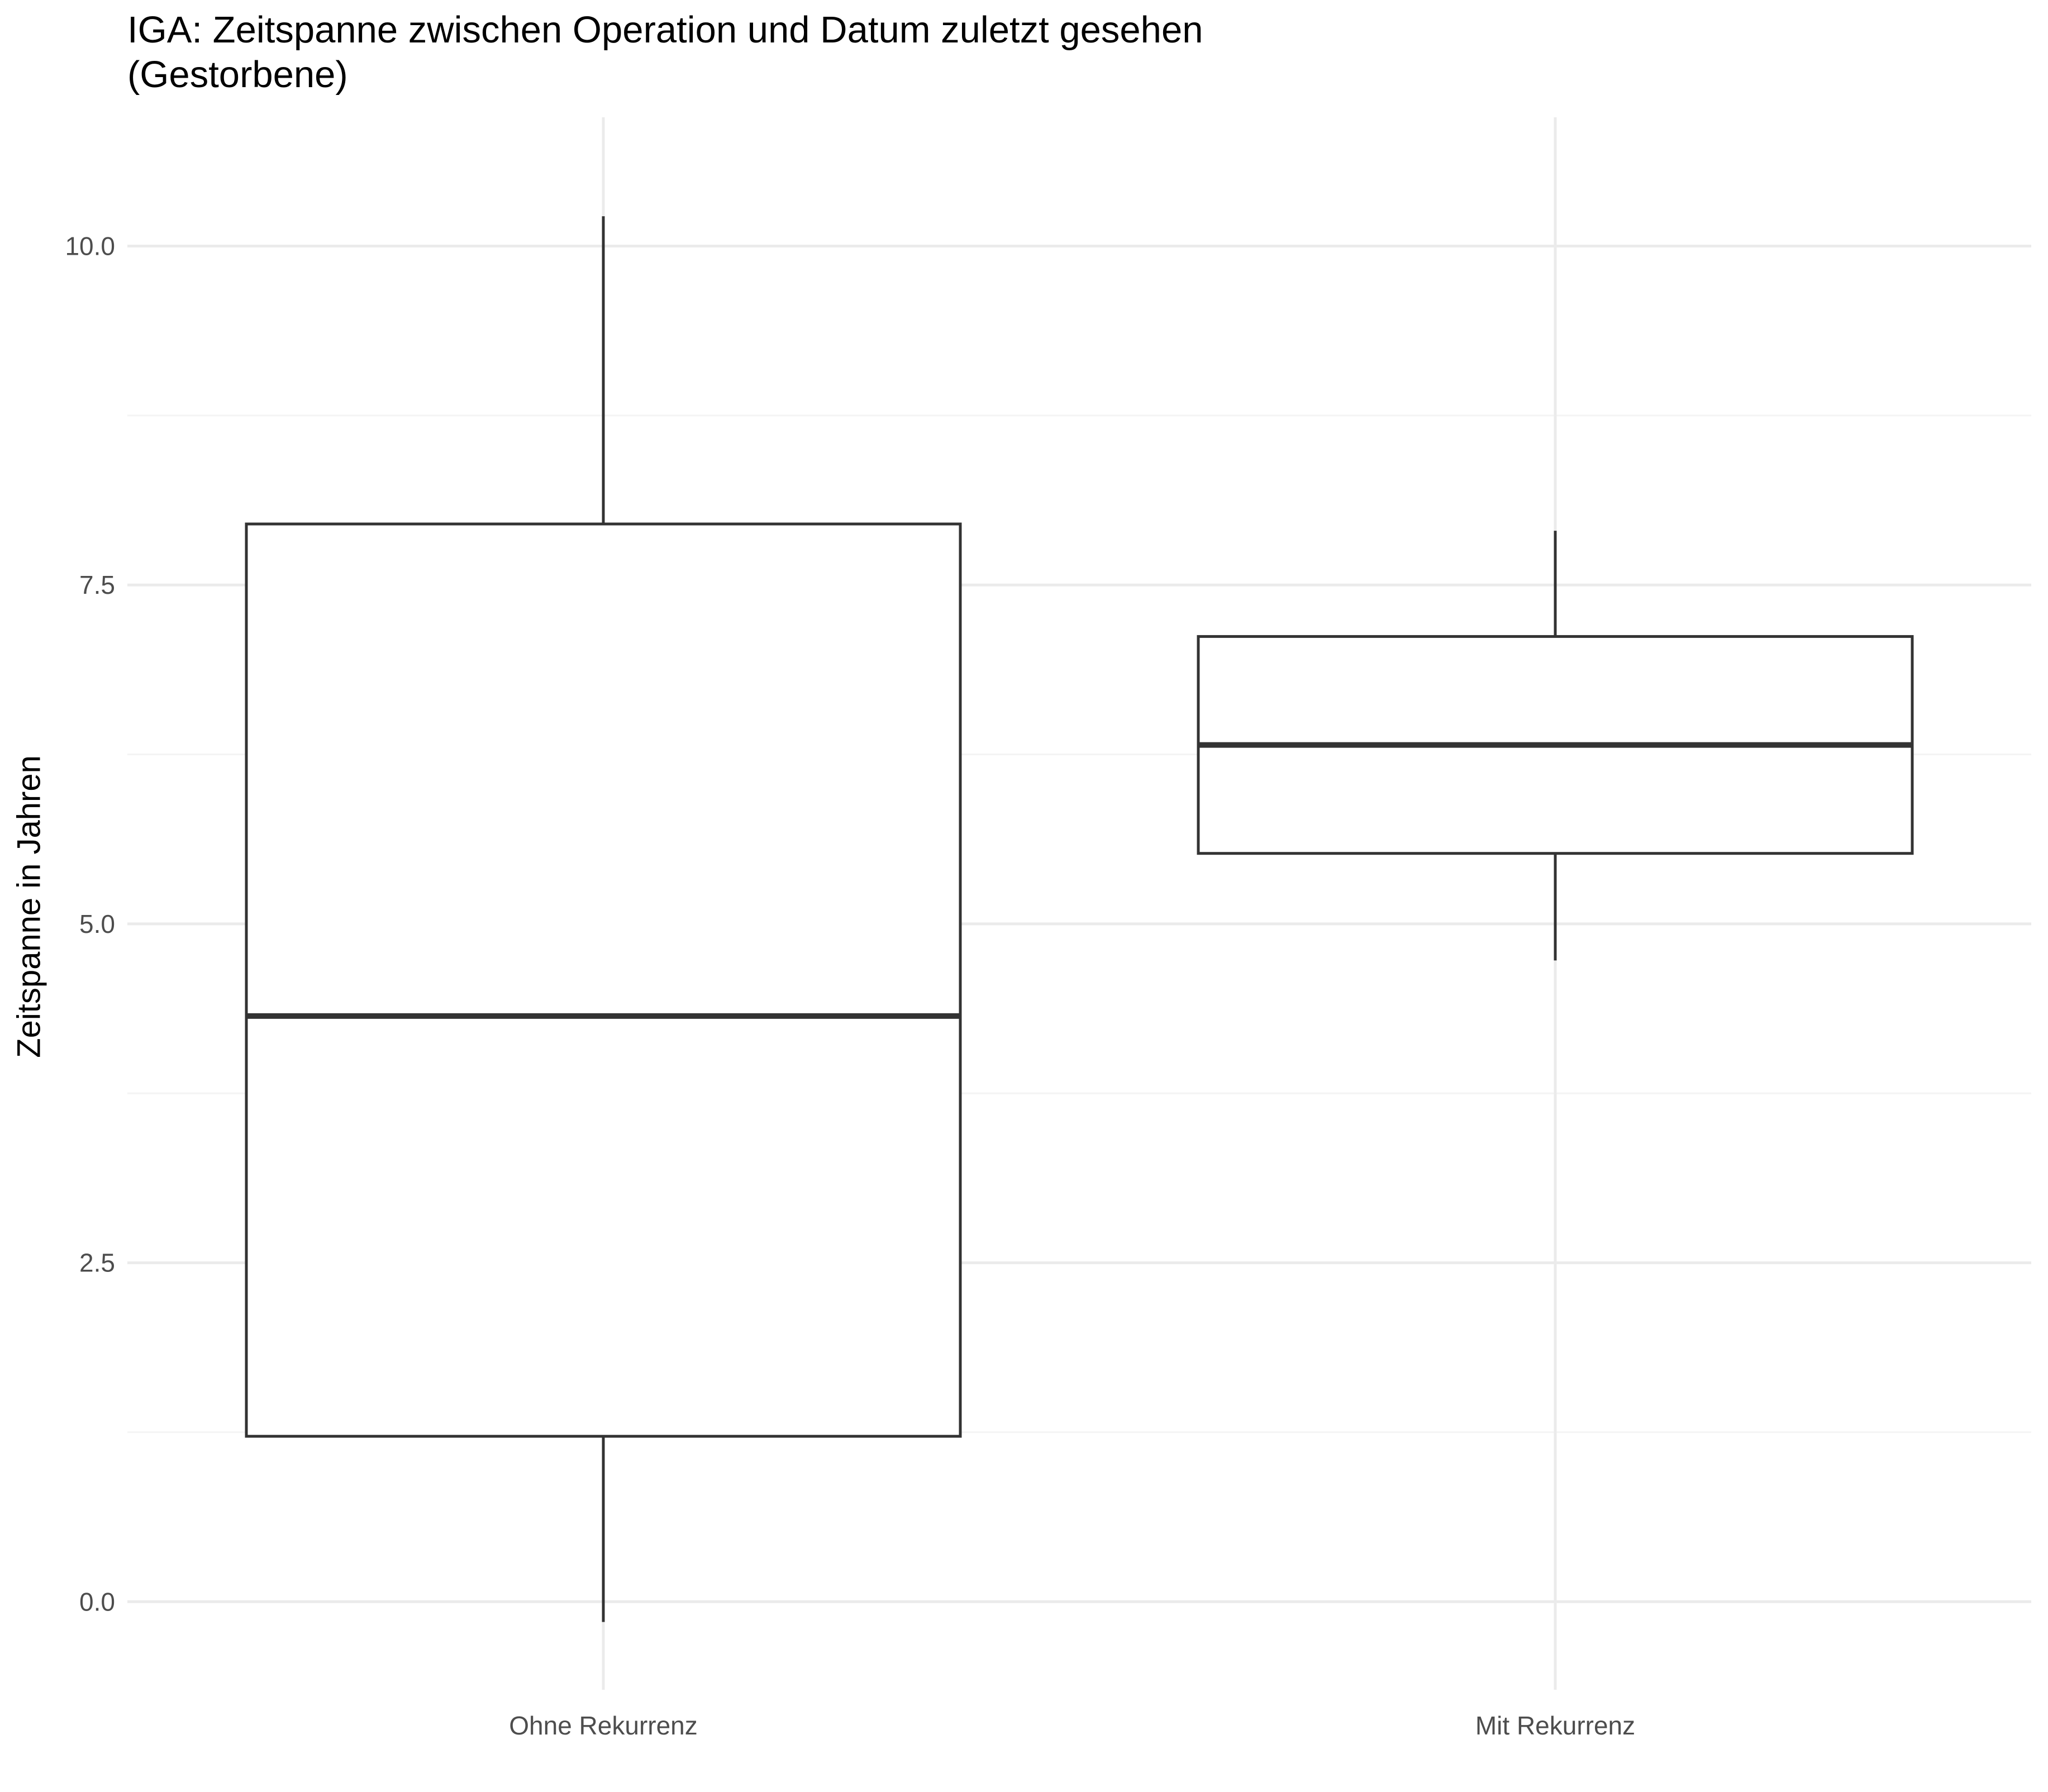 The width and height of the screenshot is (2048, 1792). What do you see at coordinates (237, 75) in the screenshot?
I see `chart-title-line-2: (Gestorbene)` at bounding box center [237, 75].